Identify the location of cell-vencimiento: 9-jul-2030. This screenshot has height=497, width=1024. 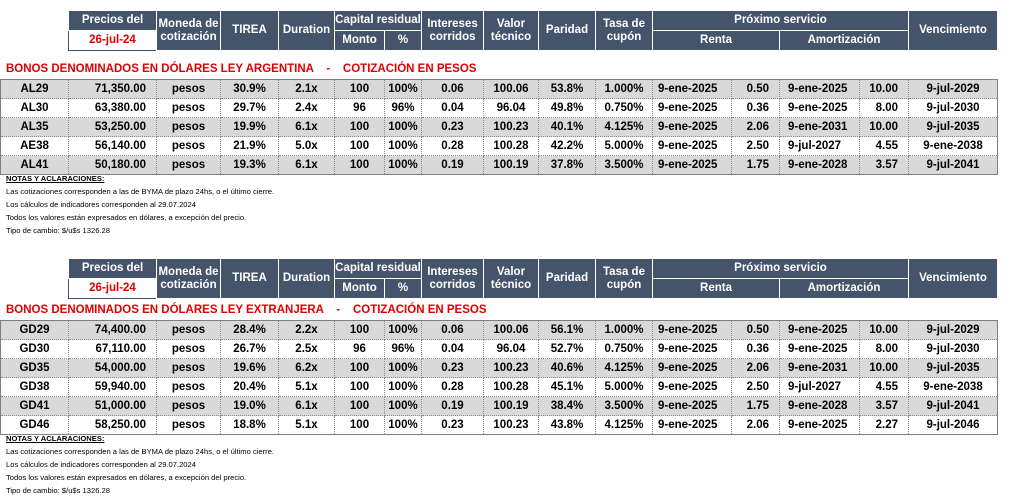
(953, 349).